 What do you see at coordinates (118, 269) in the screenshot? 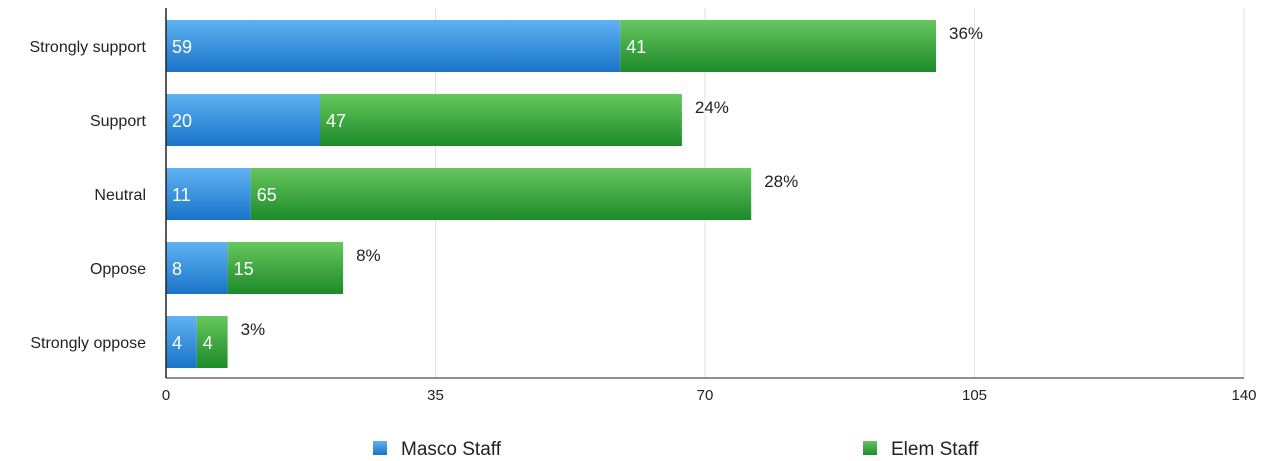
I see `category-label: Oppose` at bounding box center [118, 269].